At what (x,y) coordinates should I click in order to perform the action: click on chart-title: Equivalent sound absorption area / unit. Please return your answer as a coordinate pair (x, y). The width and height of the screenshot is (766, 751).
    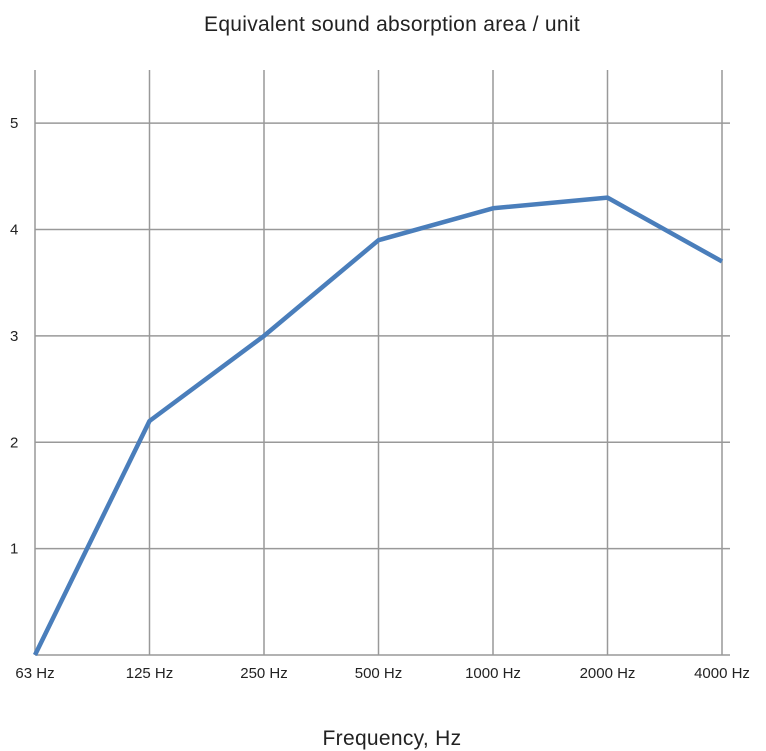
    Looking at the image, I should click on (392, 24).